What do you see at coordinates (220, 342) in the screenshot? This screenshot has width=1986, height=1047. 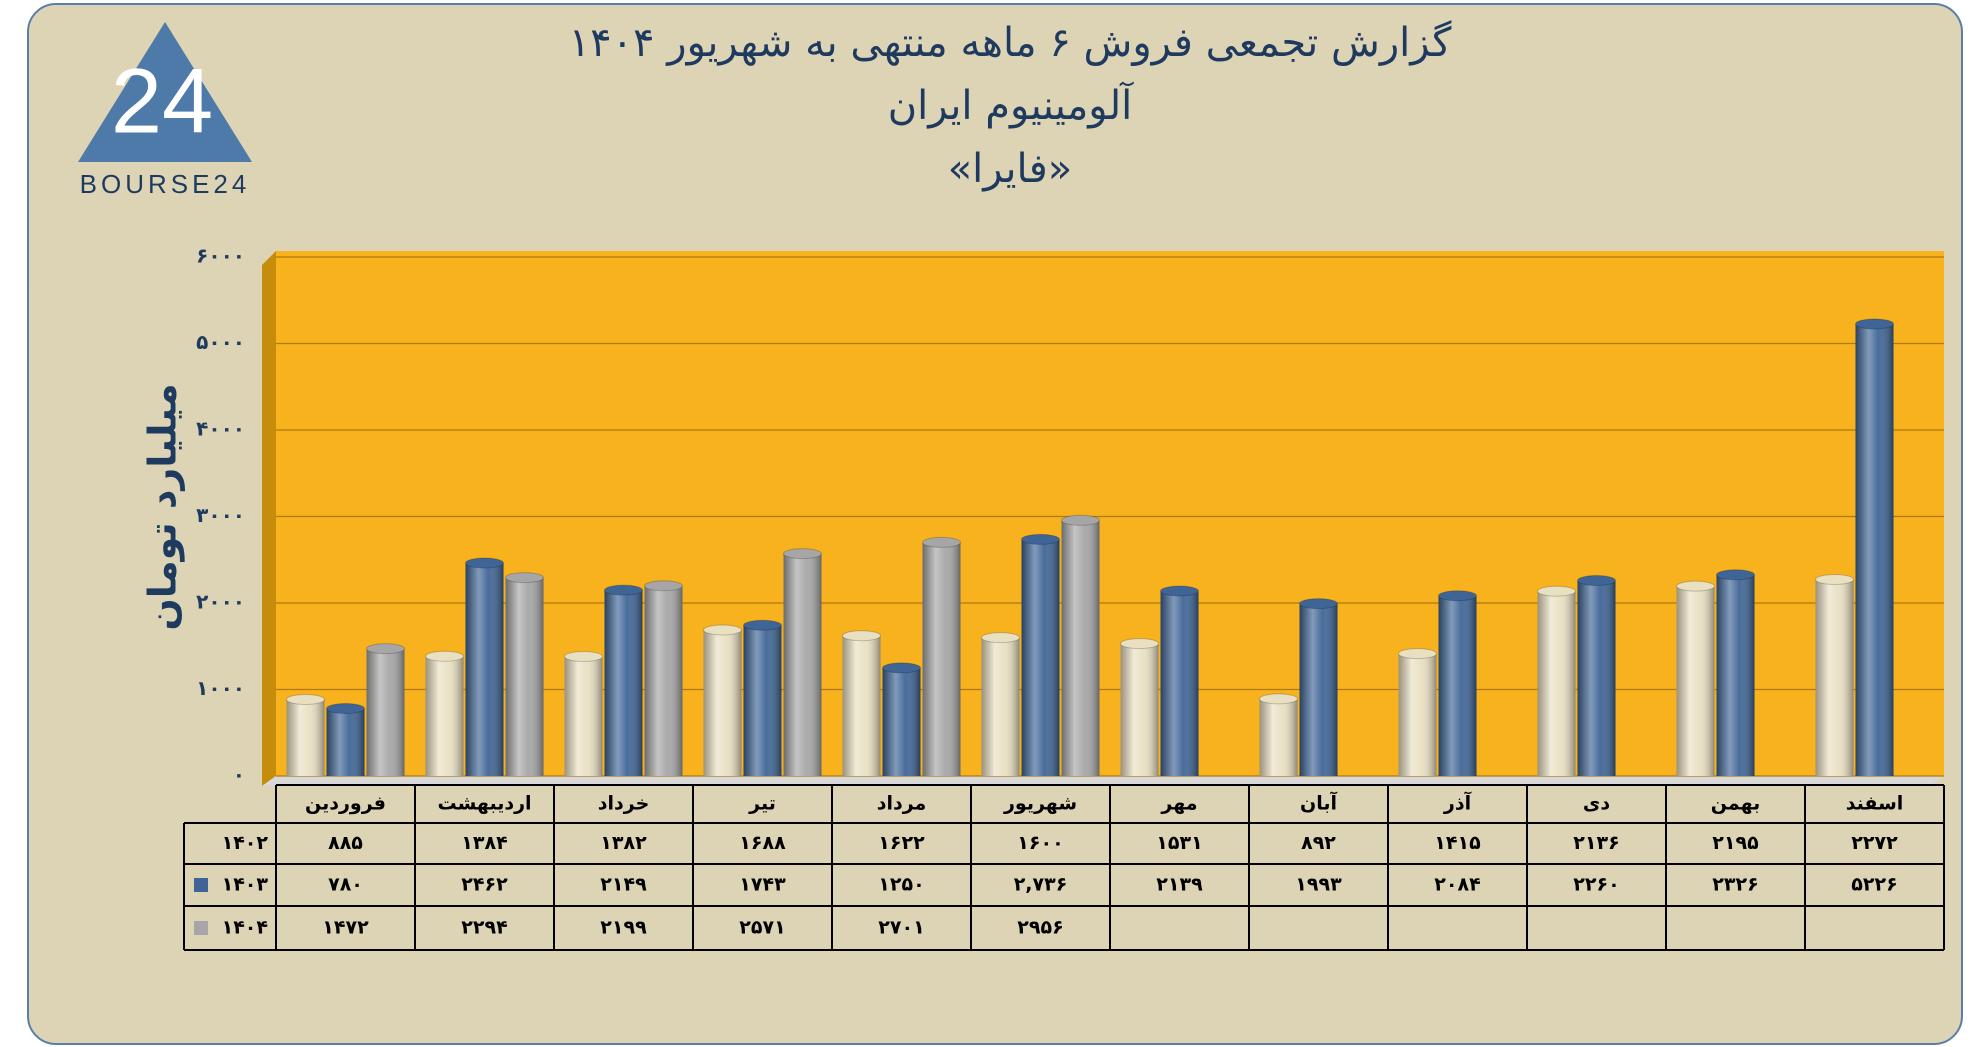 I see `y-tick-label: ۵۰۰۰` at bounding box center [220, 342].